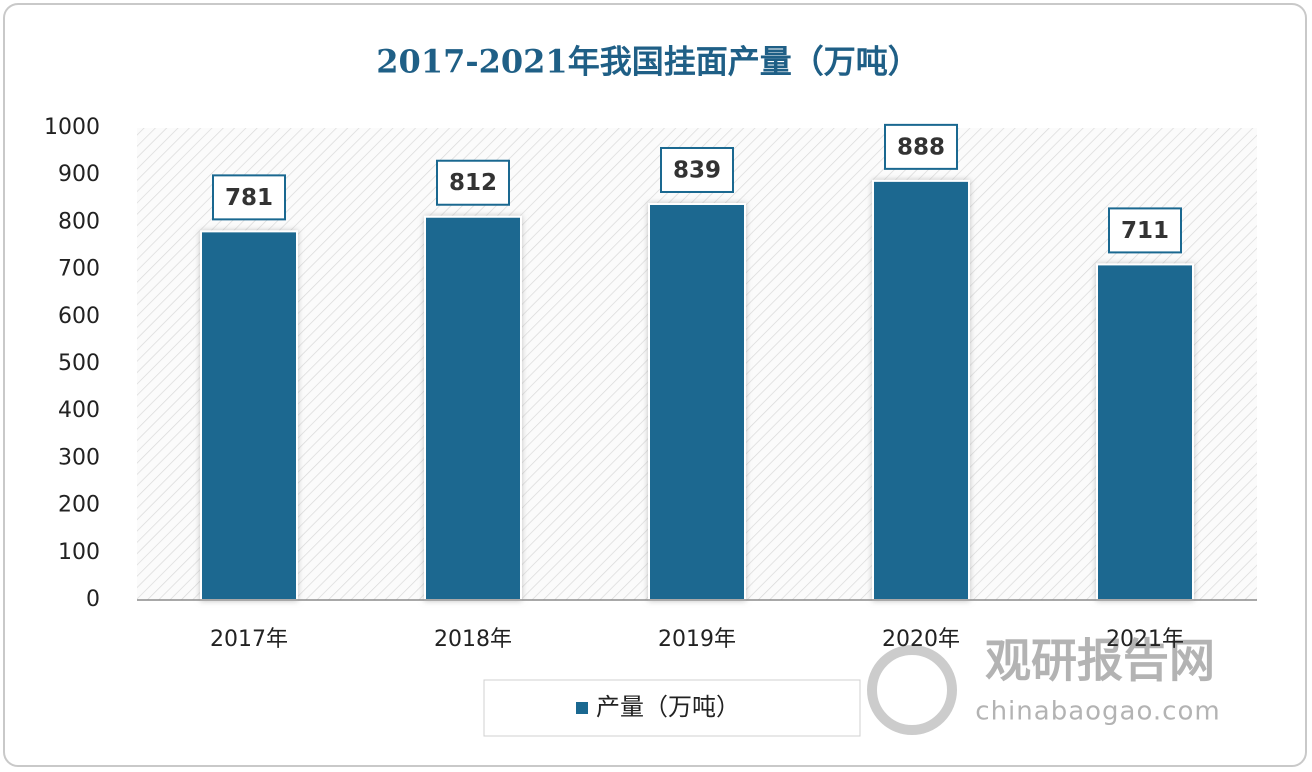 The height and width of the screenshot is (772, 1312). What do you see at coordinates (249, 639) in the screenshot?
I see `x-tick-label: 2017年` at bounding box center [249, 639].